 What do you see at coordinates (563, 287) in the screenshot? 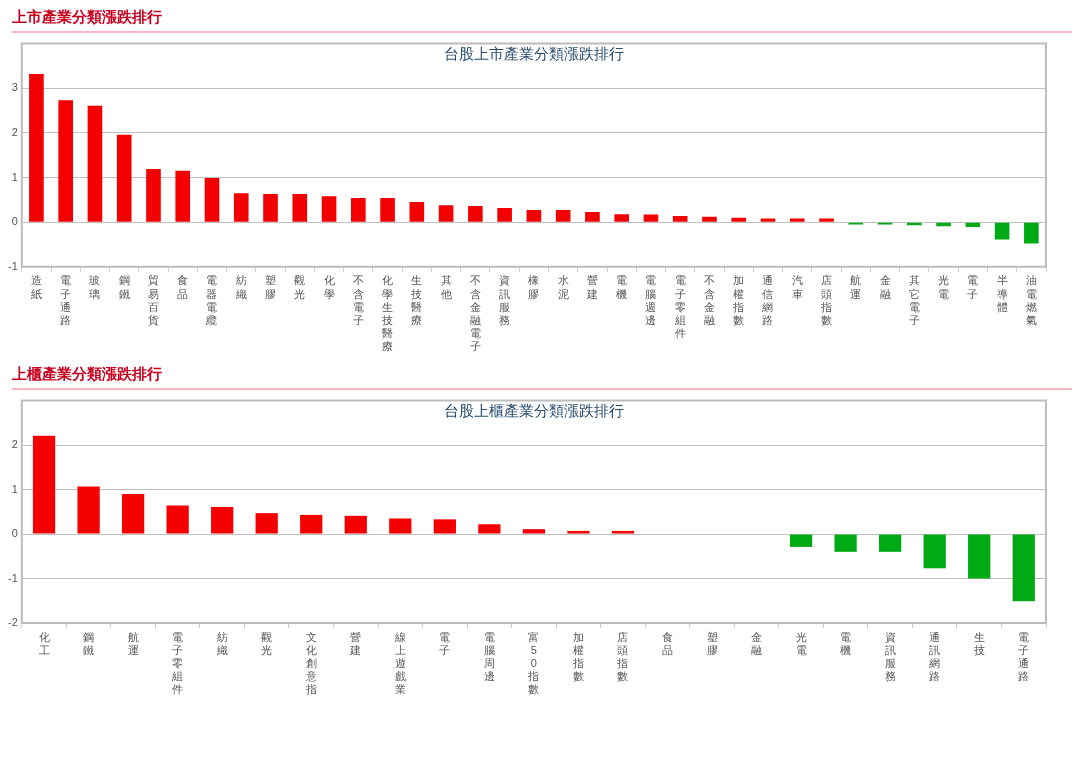
I see `x-tick-label: 水泥` at bounding box center [563, 287].